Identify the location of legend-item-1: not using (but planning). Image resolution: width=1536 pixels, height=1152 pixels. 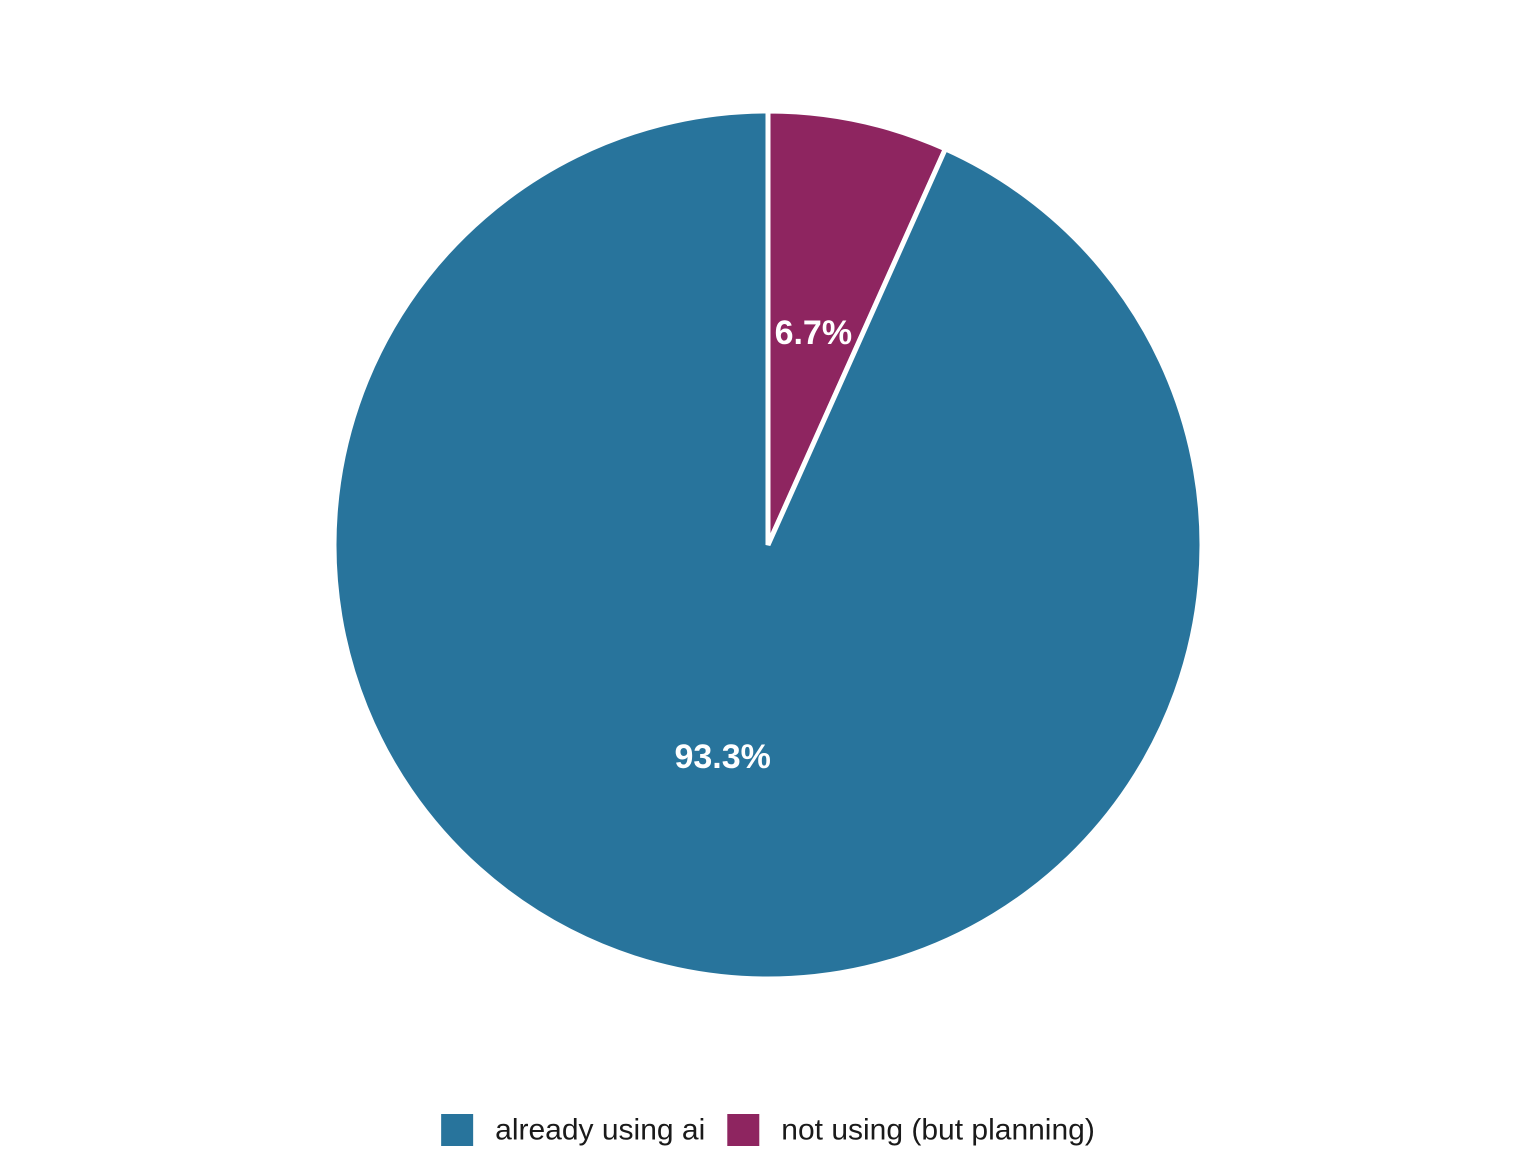
(911, 1130).